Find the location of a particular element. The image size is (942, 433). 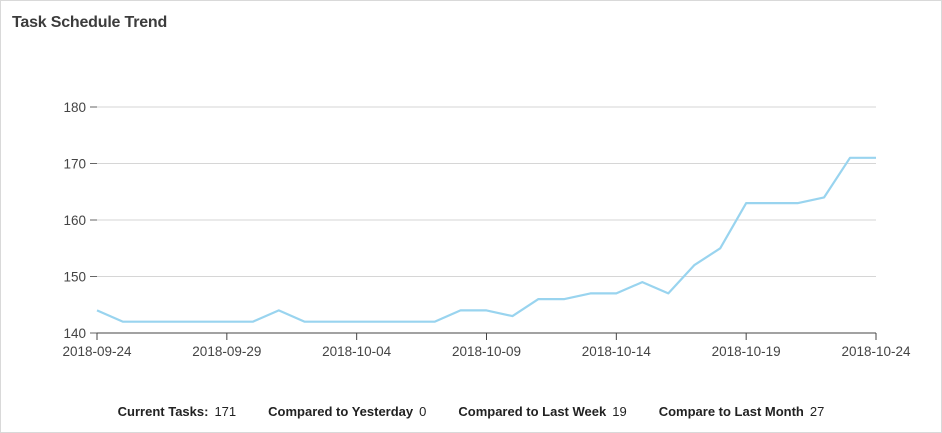

stat-current-label: Current Tasks: is located at coordinates (163, 411).